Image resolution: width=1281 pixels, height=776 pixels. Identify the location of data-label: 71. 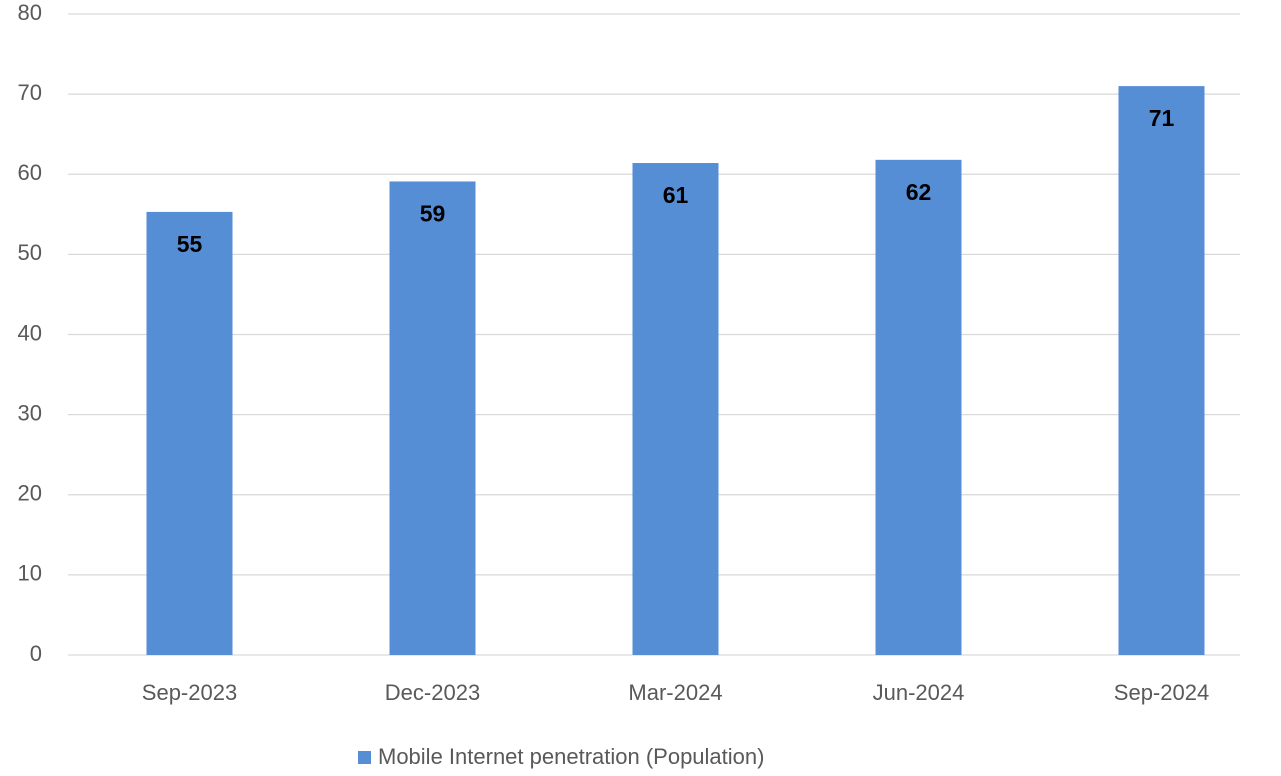
(1162, 118).